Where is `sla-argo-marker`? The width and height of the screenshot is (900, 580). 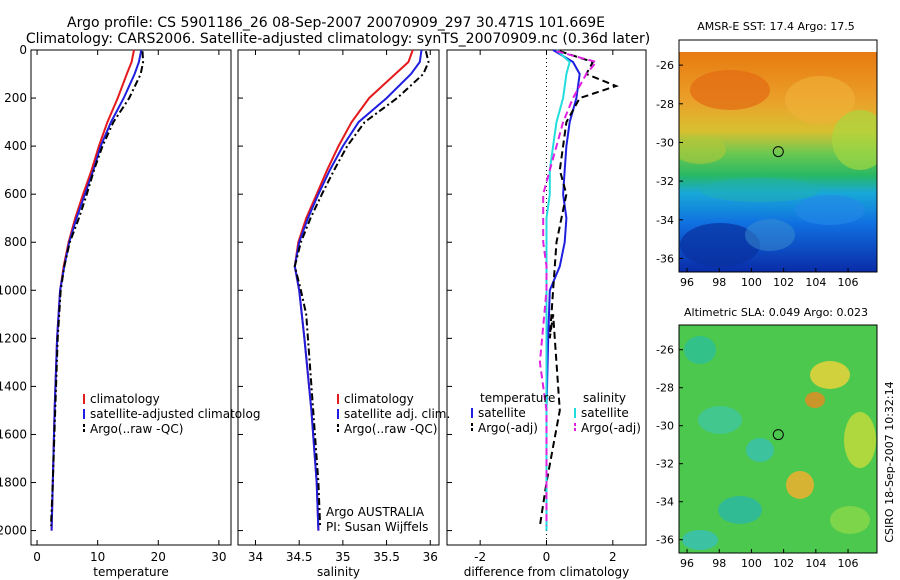 sla-argo-marker is located at coordinates (778, 435).